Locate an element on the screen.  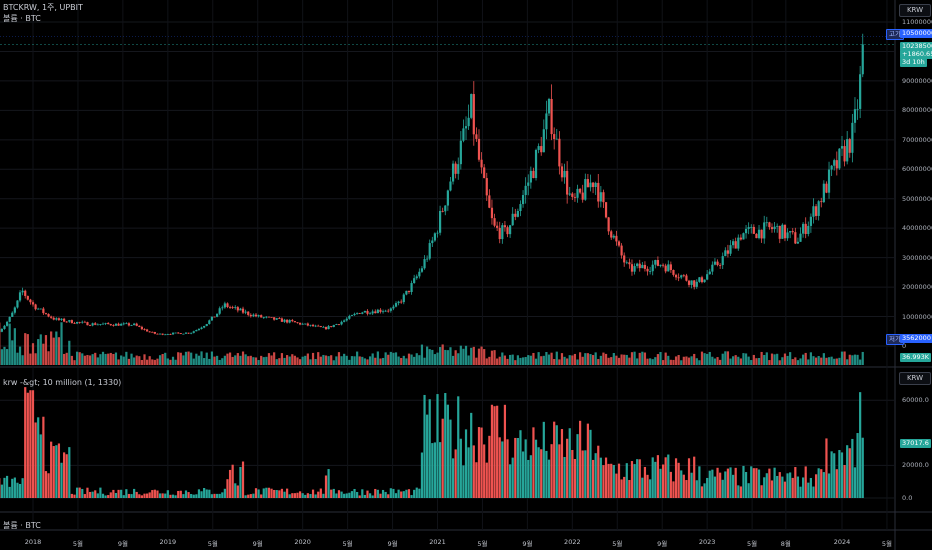
indicator-unit-button: KRW is located at coordinates (915, 378).